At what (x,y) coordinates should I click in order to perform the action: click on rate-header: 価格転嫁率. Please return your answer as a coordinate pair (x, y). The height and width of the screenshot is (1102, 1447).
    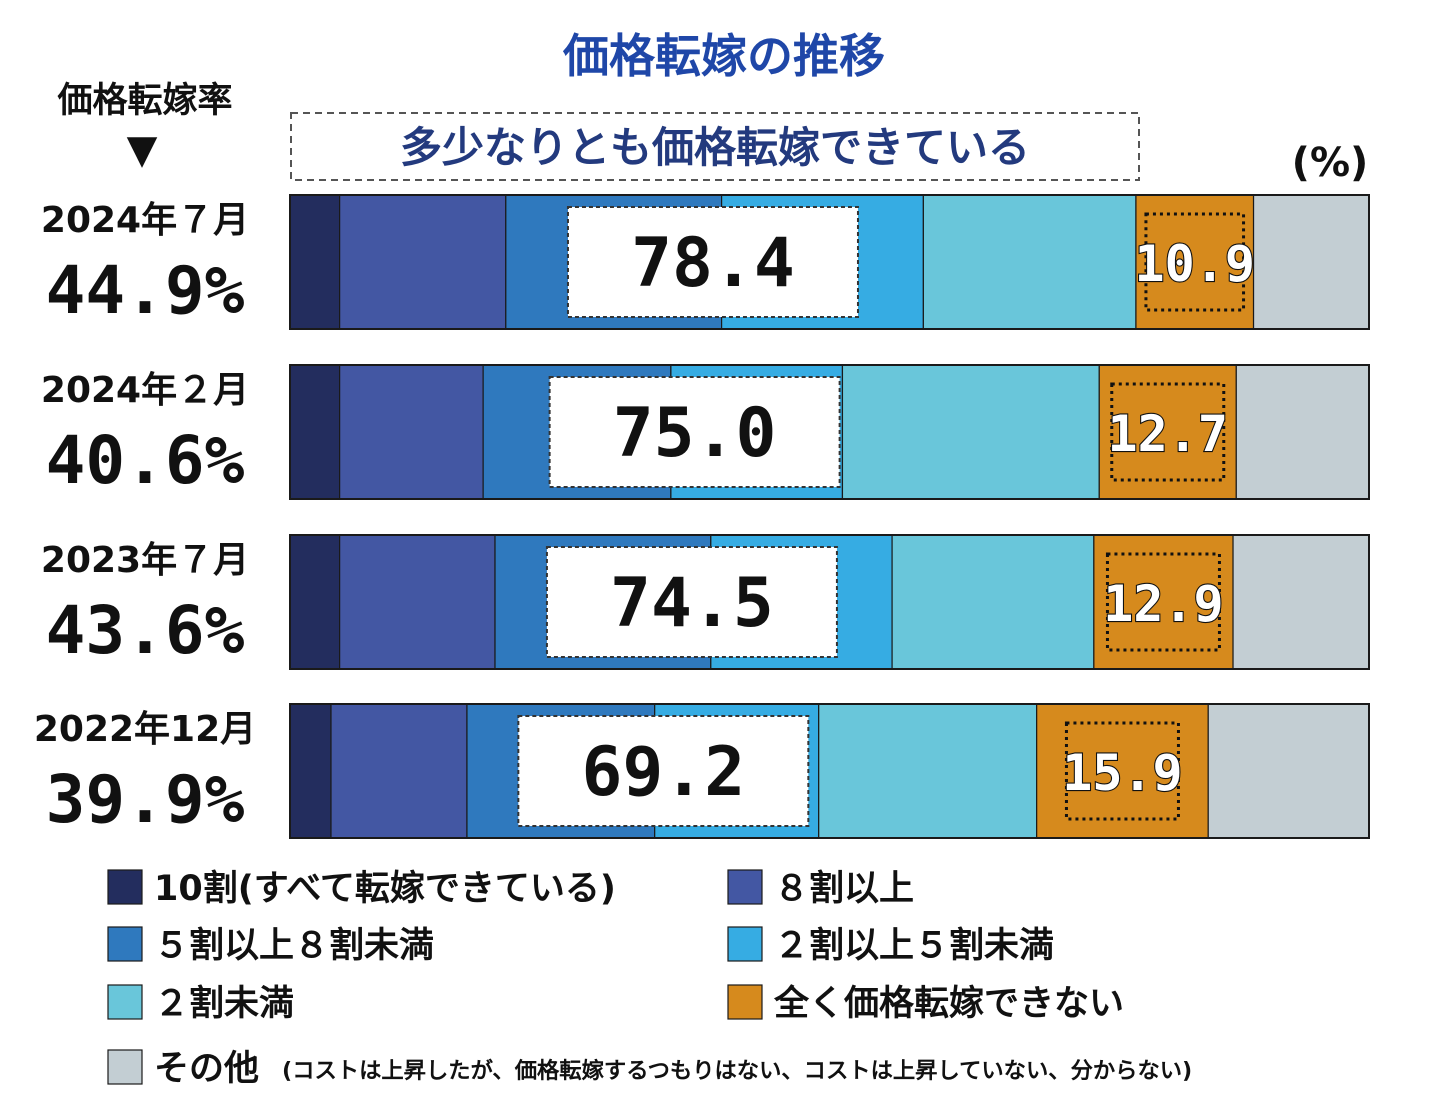
    Looking at the image, I should click on (144, 101).